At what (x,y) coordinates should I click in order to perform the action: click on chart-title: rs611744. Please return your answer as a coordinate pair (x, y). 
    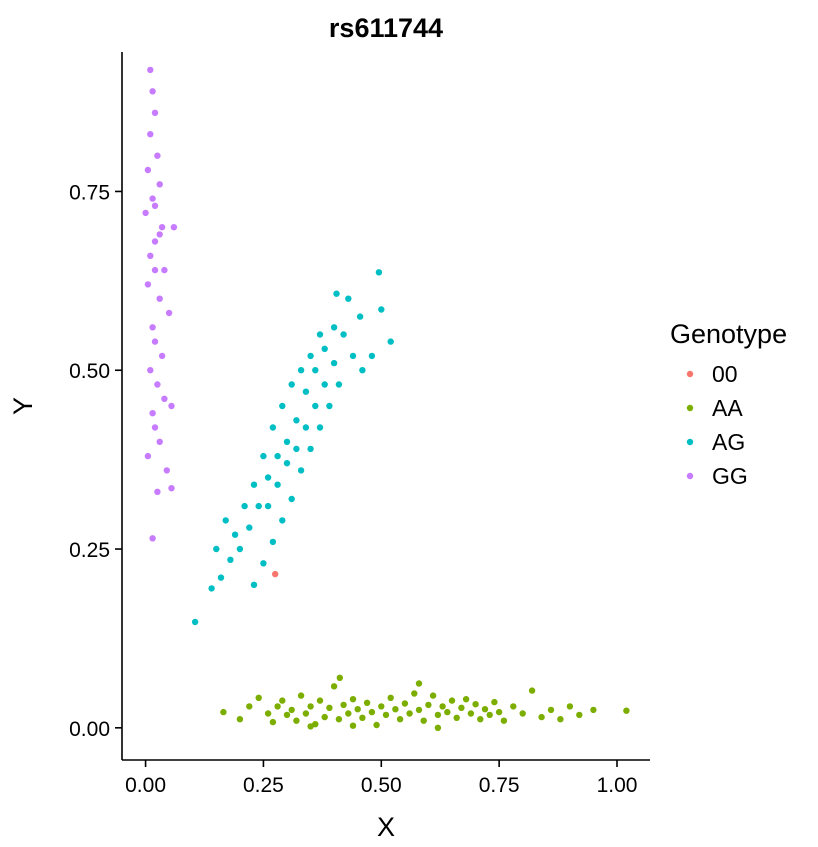
    Looking at the image, I should click on (386, 28).